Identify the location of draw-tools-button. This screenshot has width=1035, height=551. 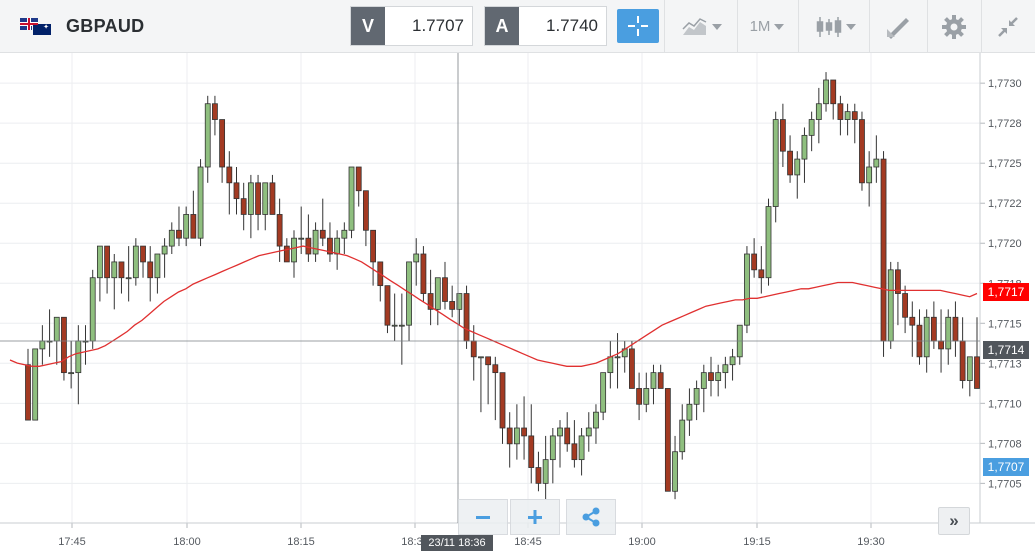
(898, 26).